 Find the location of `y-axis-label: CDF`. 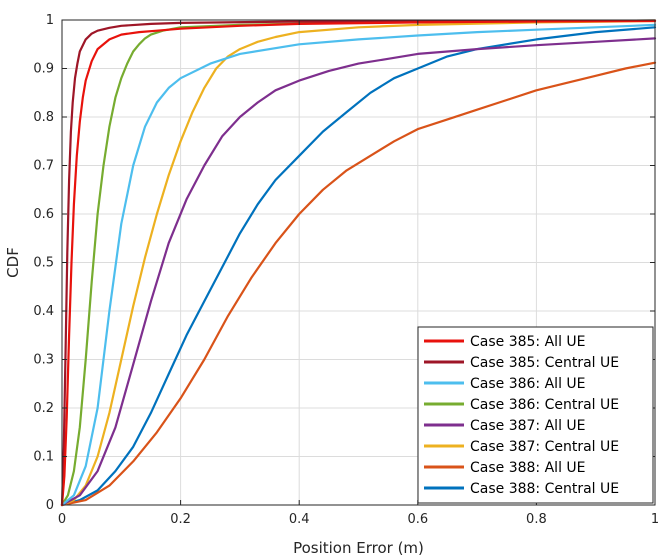

y-axis-label: CDF is located at coordinates (13, 262).